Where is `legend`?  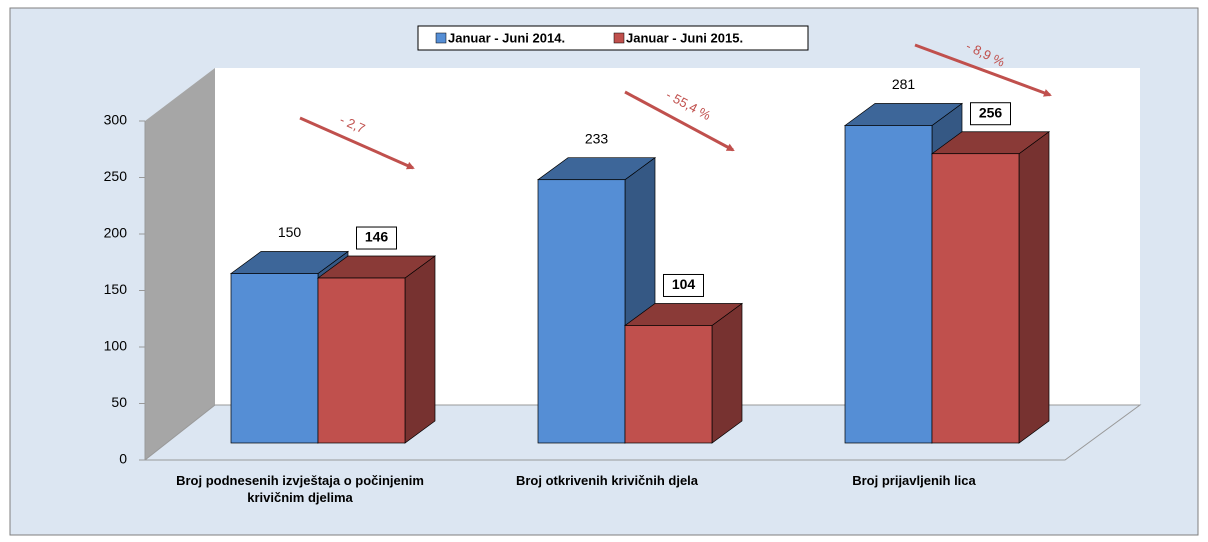
legend is located at coordinates (613, 38).